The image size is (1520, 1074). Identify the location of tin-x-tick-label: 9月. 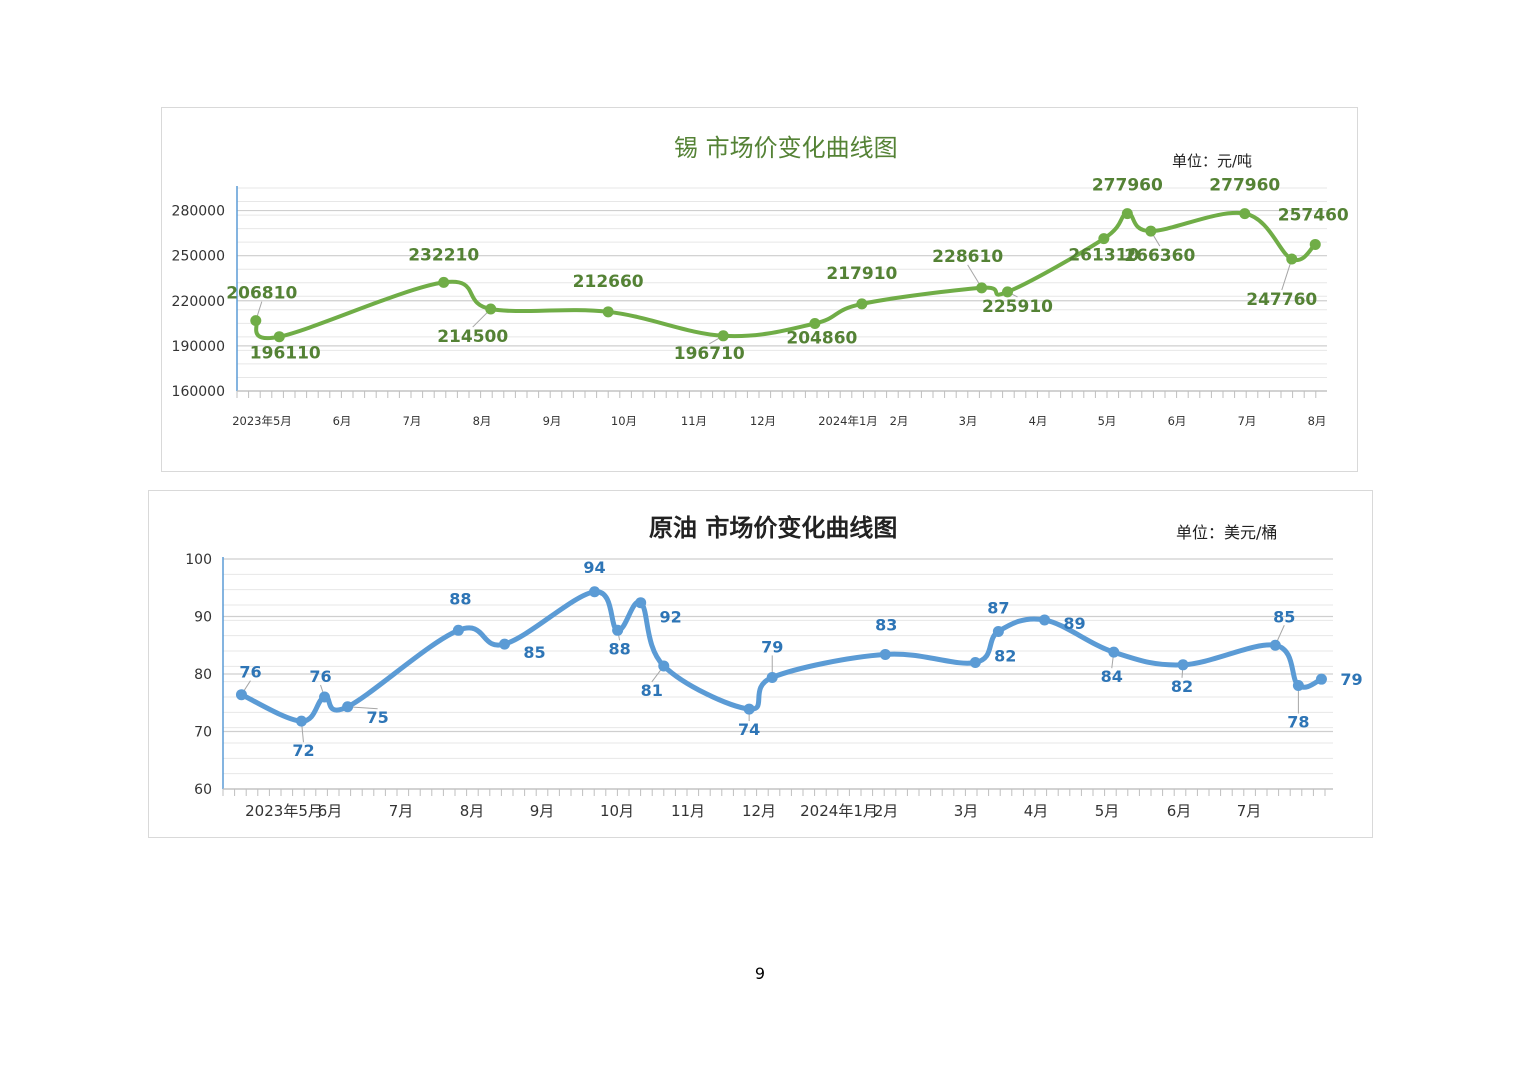
(552, 421).